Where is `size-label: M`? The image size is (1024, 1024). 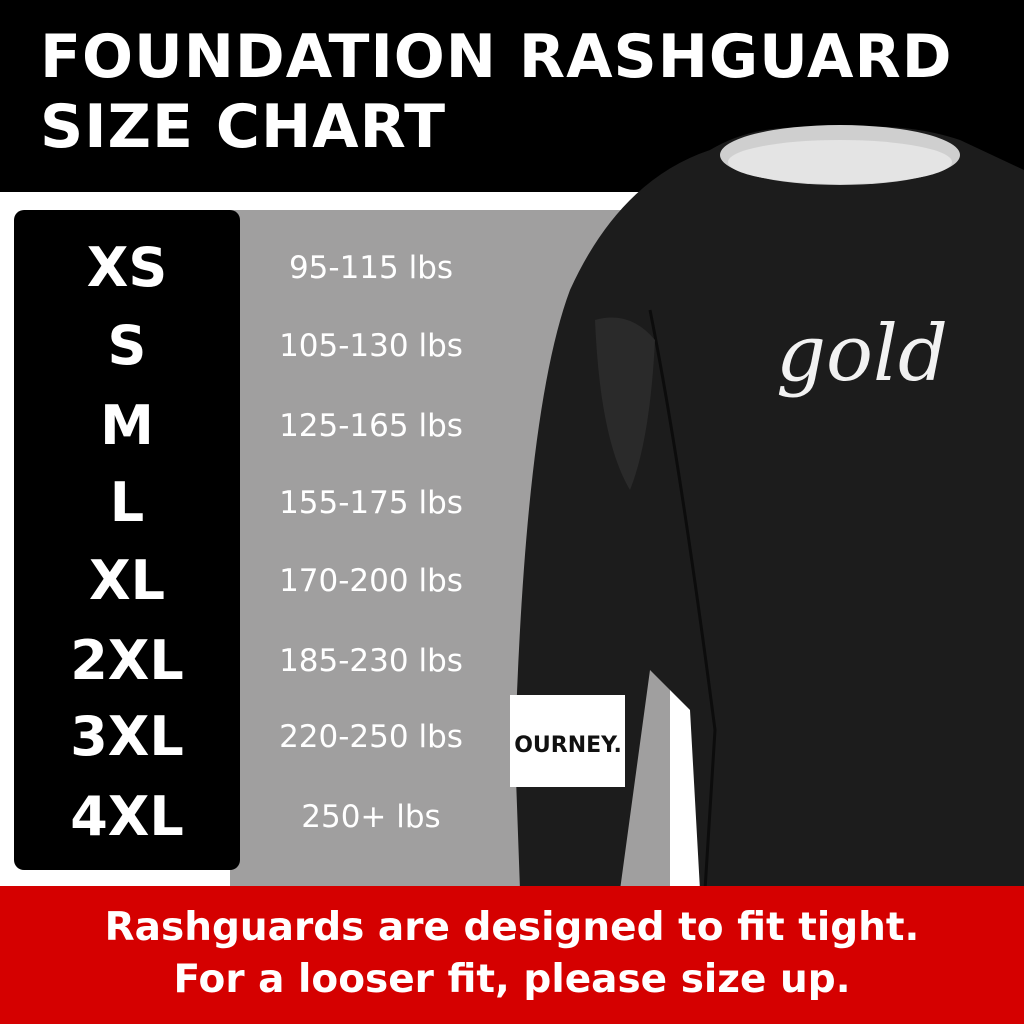
size-label: M is located at coordinates (127, 425).